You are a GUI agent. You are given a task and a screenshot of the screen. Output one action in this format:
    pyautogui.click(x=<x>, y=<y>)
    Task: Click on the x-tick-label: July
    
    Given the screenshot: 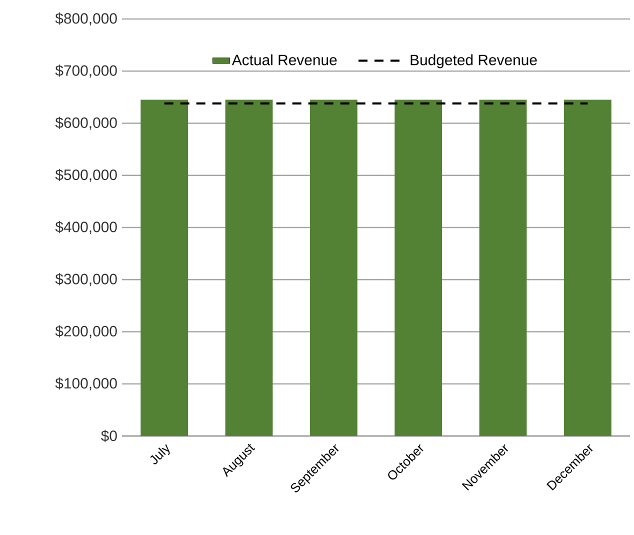 What is the action you would take?
    pyautogui.click(x=160, y=454)
    